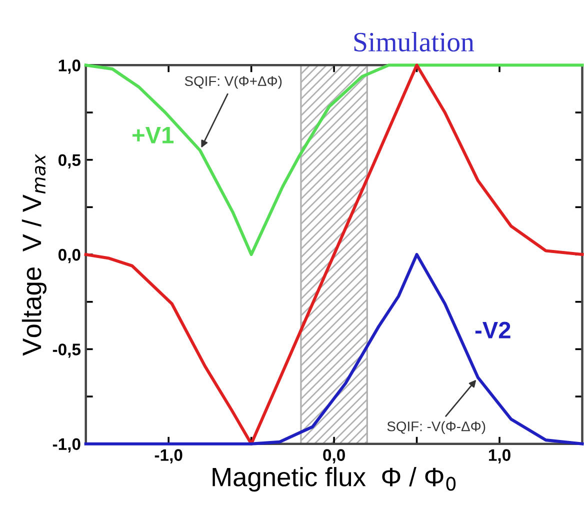 Image resolution: width=584 pixels, height=509 pixels. I want to click on annotation: SQIF: V(Φ+ΔΦ), so click(233, 82).